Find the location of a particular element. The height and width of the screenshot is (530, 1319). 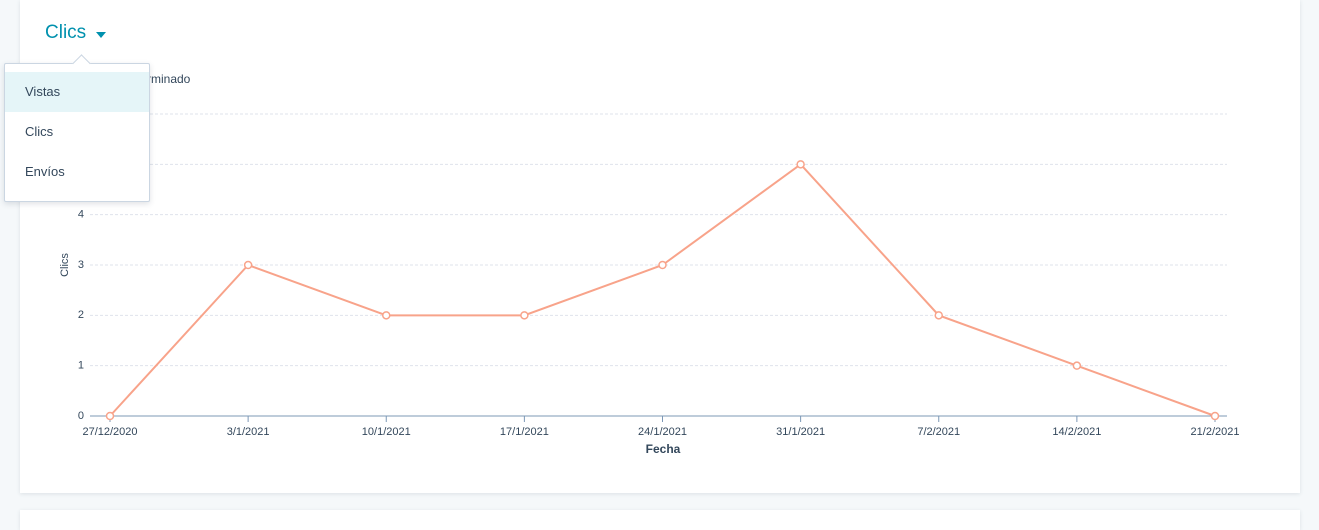

x-tick-label: 31/1/2021 is located at coordinates (800, 432).